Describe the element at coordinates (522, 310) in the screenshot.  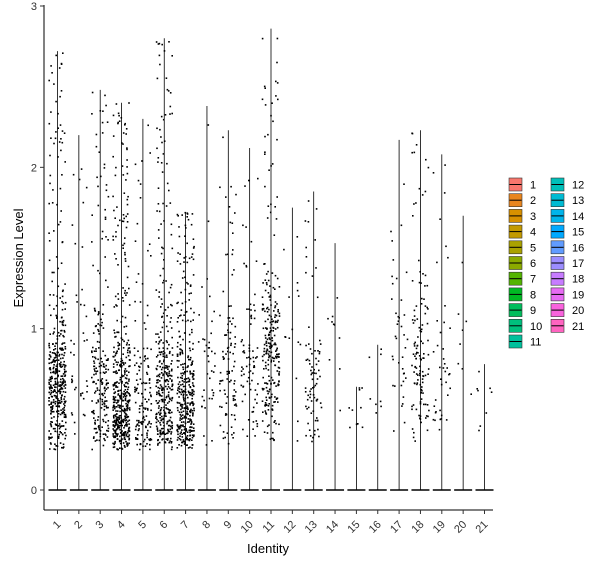
I see `legend-item-9: 9` at that location.